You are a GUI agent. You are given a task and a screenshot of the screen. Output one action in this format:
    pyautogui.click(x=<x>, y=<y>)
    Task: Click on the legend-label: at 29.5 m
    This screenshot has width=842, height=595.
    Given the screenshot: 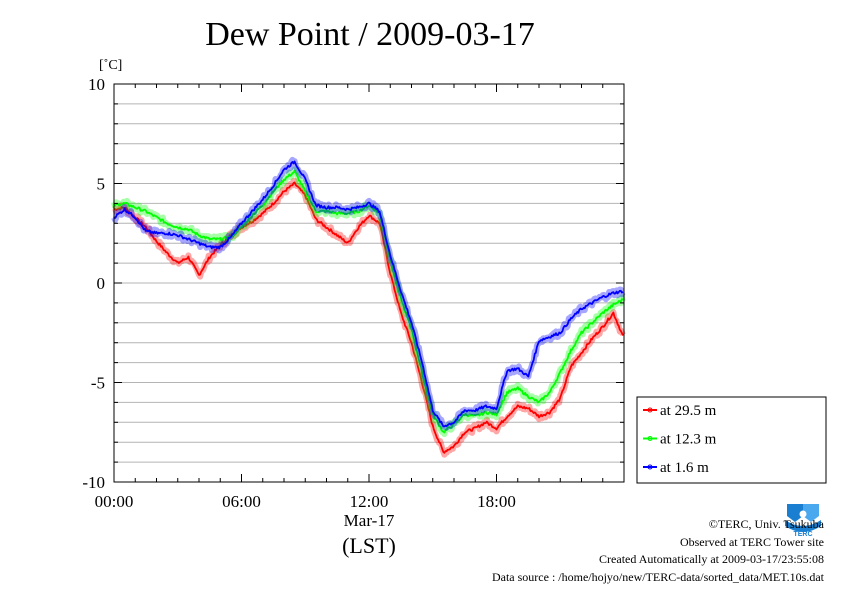 What is the action you would take?
    pyautogui.click(x=688, y=411)
    